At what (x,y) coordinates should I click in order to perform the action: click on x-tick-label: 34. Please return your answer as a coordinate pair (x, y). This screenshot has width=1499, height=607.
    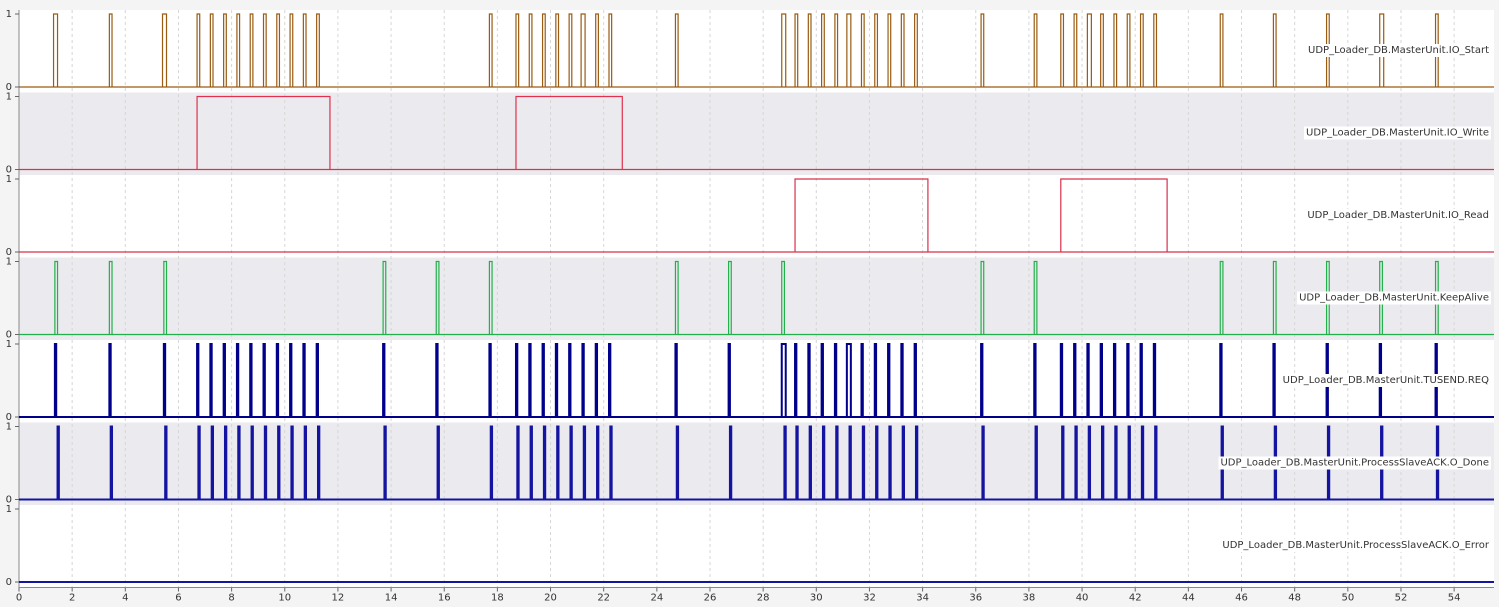
    Looking at the image, I should click on (922, 598).